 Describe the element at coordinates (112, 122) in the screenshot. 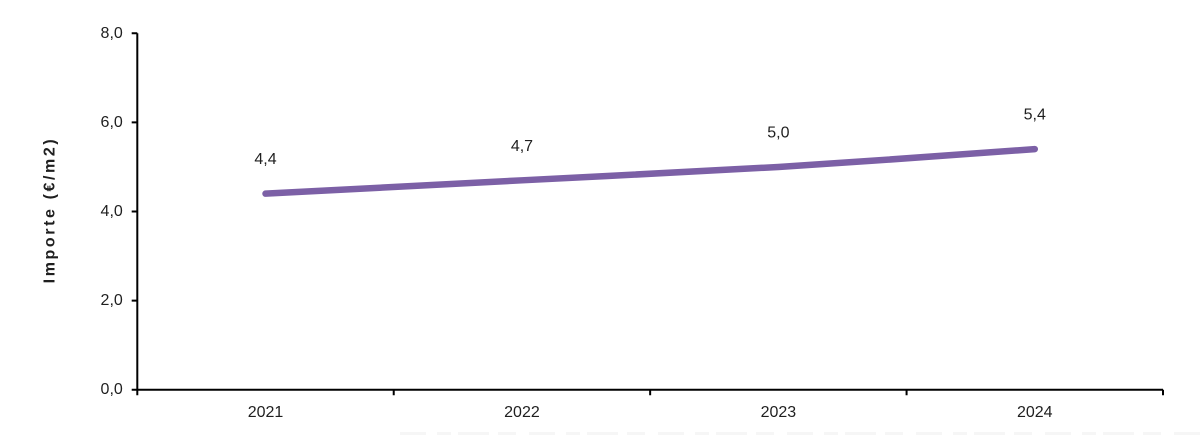

I see `y-tick-label: 6,0` at that location.